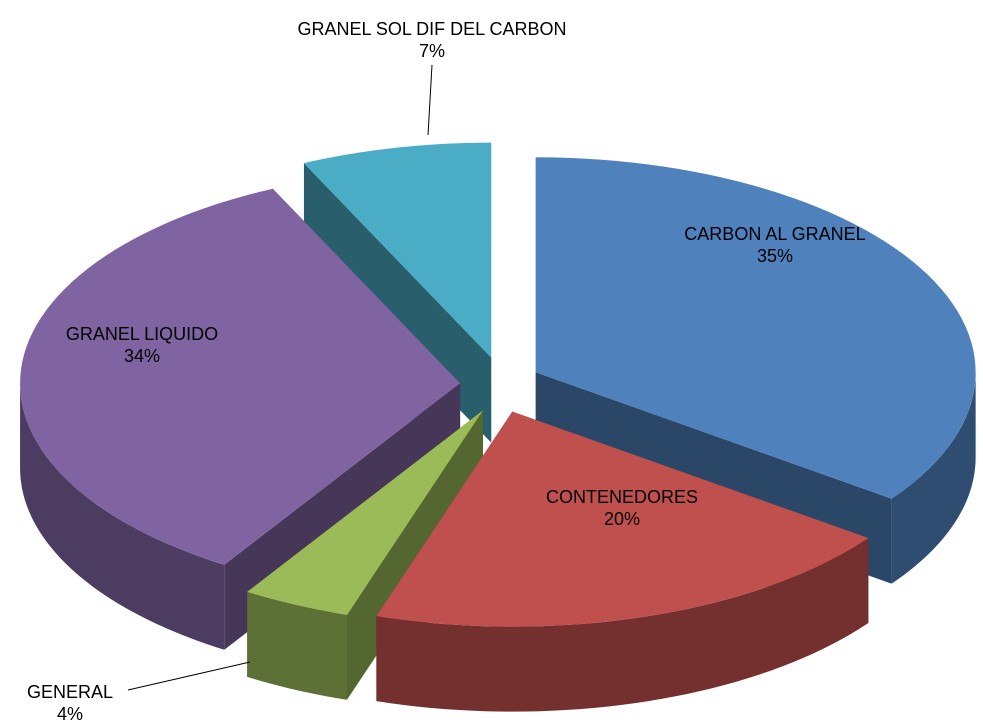 Image resolution: width=983 pixels, height=726 pixels. What do you see at coordinates (775, 256) in the screenshot?
I see `value-label: 35%` at bounding box center [775, 256].